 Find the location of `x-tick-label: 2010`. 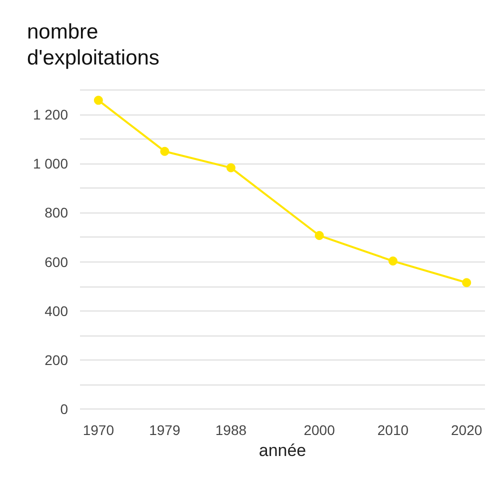

x-tick-label: 2010 is located at coordinates (393, 430).